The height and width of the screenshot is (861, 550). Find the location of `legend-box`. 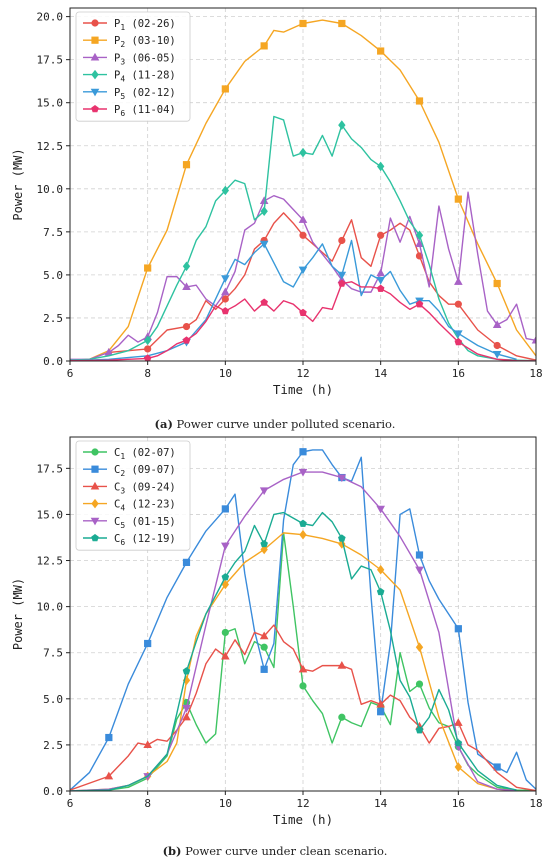

legend-box is located at coordinates (133, 66).